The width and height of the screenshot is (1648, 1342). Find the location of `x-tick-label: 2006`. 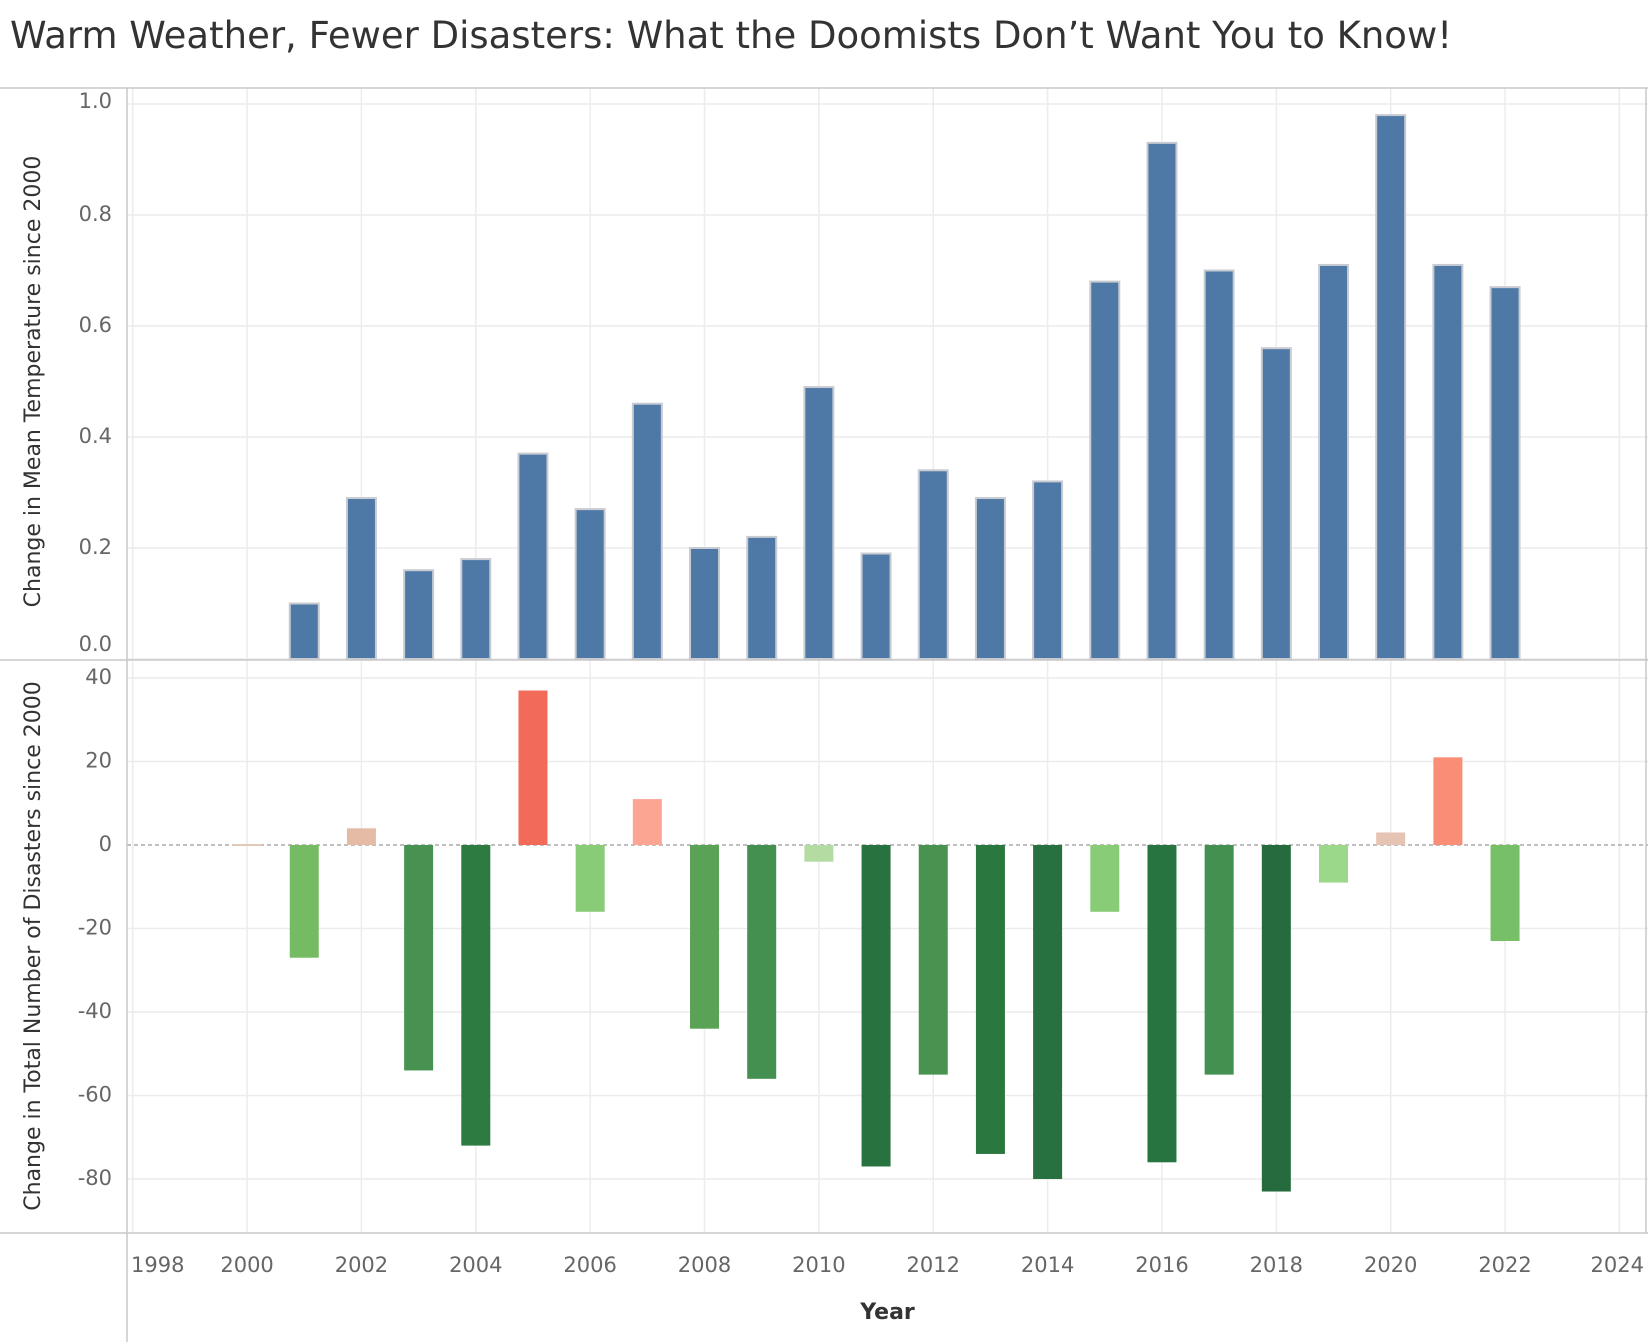

x-tick-label: 2006 is located at coordinates (589, 1265).